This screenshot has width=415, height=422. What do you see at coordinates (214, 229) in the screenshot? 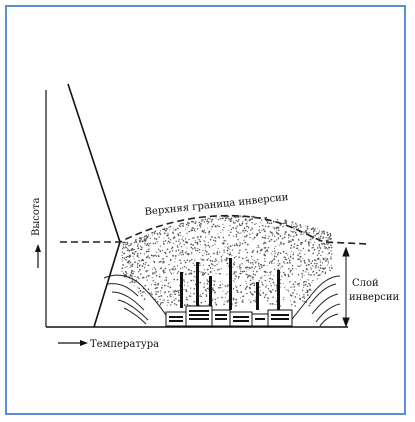
I see `upper-inversion-boundary` at bounding box center [214, 229].